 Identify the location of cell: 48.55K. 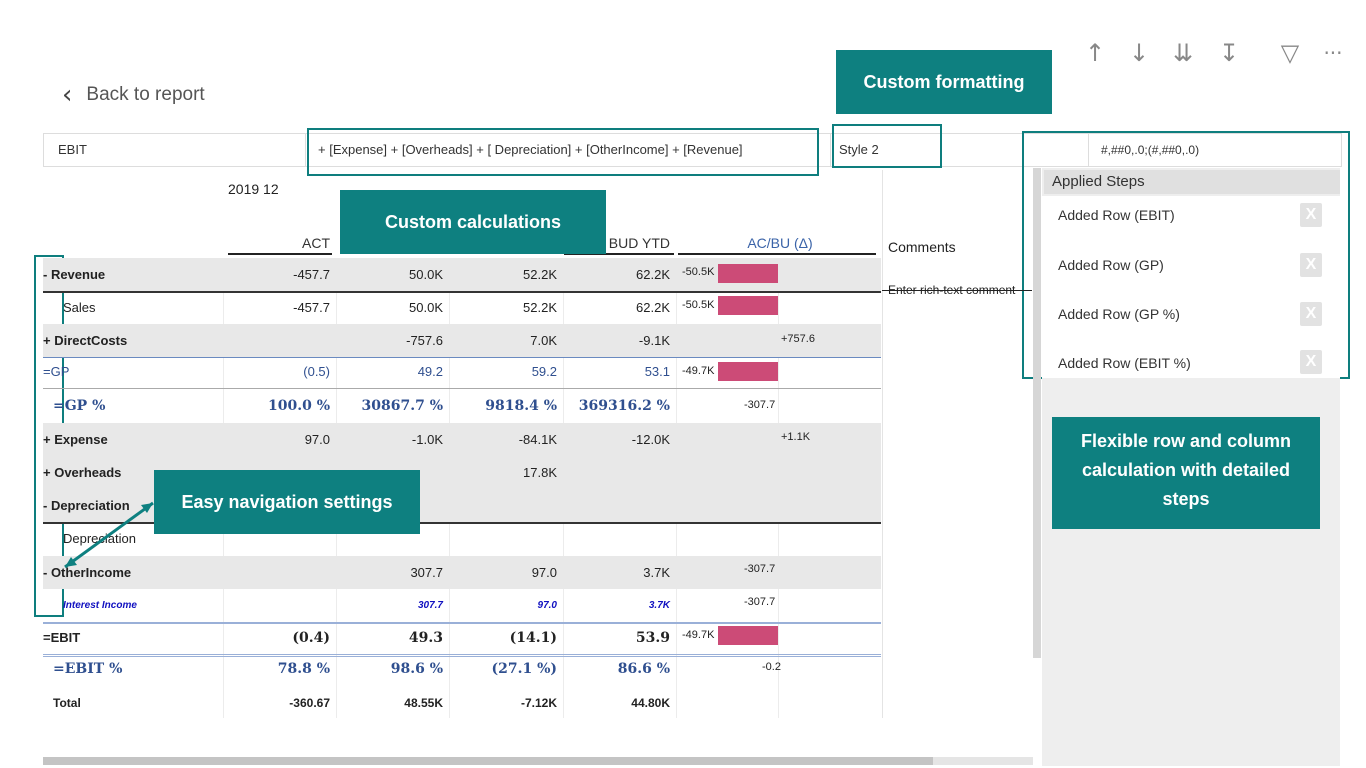
(423, 702).